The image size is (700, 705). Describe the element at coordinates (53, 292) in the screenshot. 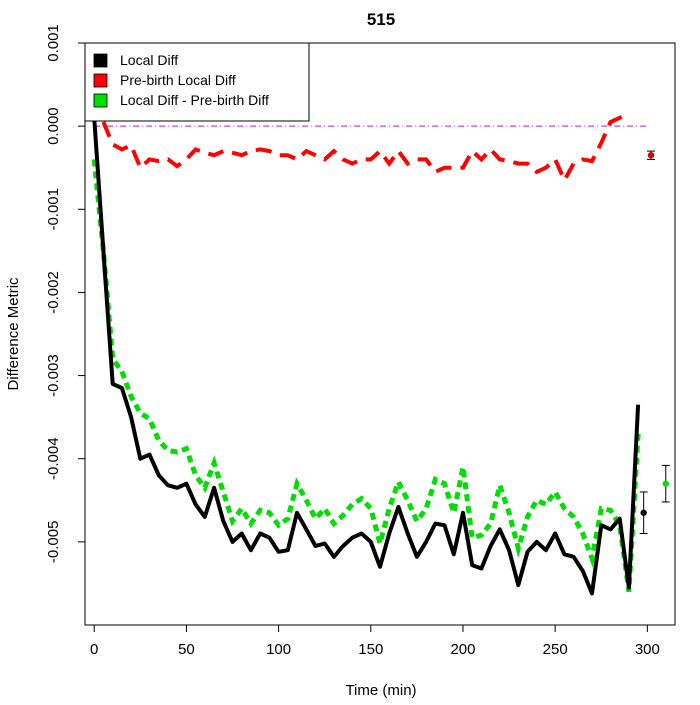

I see `y-tick-label: -0.002` at that location.